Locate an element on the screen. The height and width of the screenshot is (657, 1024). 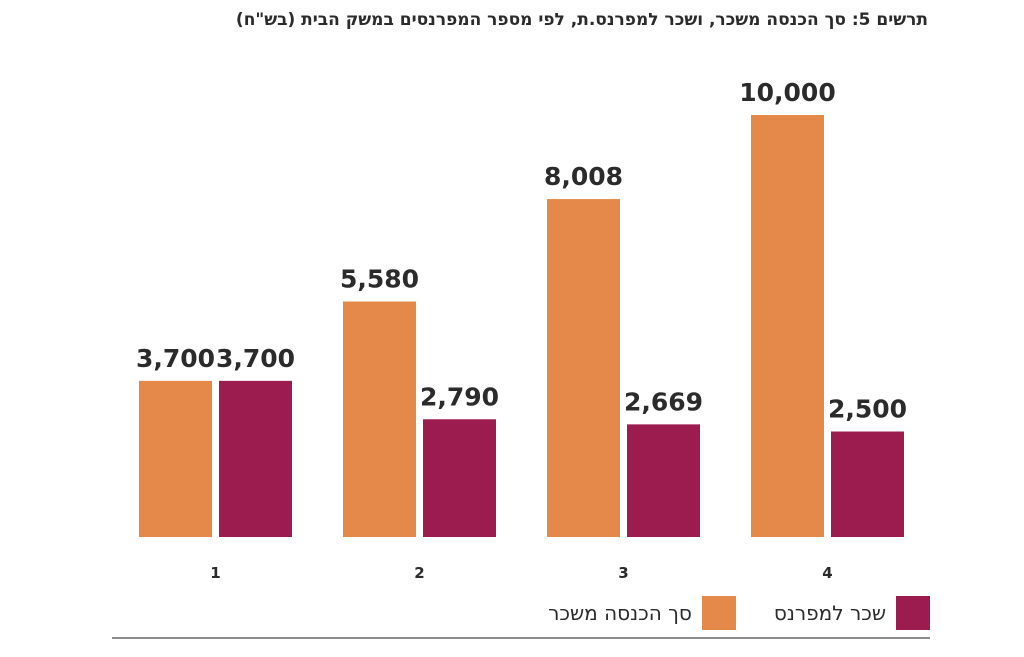
bar-series1-cat2 is located at coordinates (379, 419).